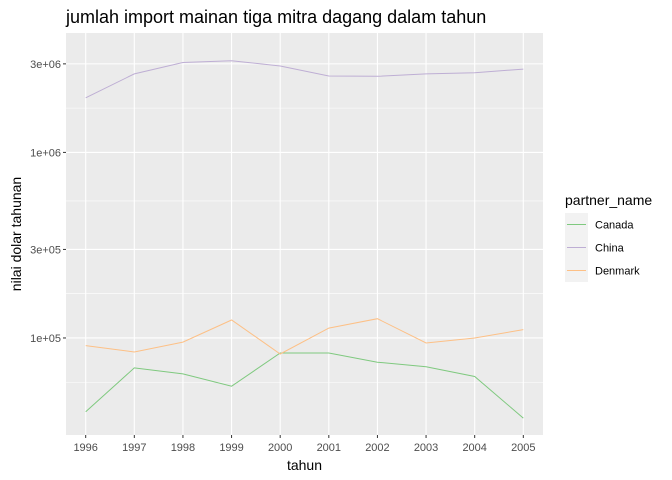  I want to click on x-tick-label: 2002, so click(377, 448).